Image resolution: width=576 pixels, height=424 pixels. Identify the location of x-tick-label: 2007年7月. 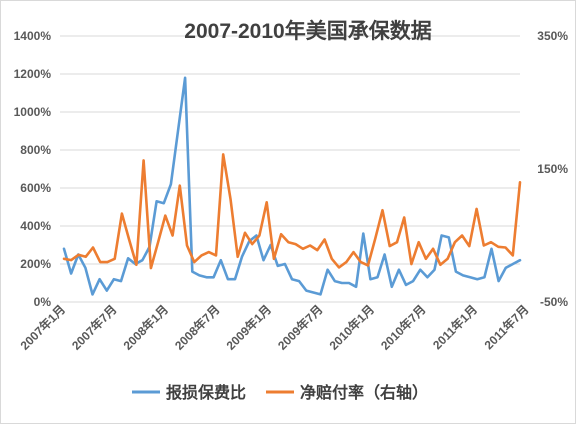
(93, 327).